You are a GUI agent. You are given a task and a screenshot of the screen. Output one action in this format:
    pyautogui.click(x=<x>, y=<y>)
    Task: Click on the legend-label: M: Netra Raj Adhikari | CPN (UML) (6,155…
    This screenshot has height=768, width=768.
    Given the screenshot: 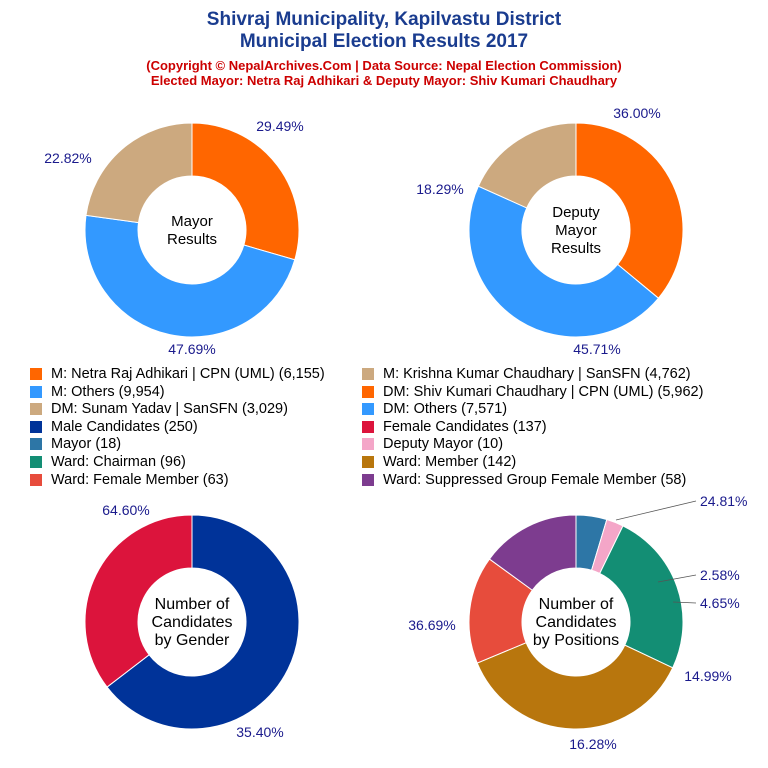 What is the action you would take?
    pyautogui.click(x=188, y=374)
    